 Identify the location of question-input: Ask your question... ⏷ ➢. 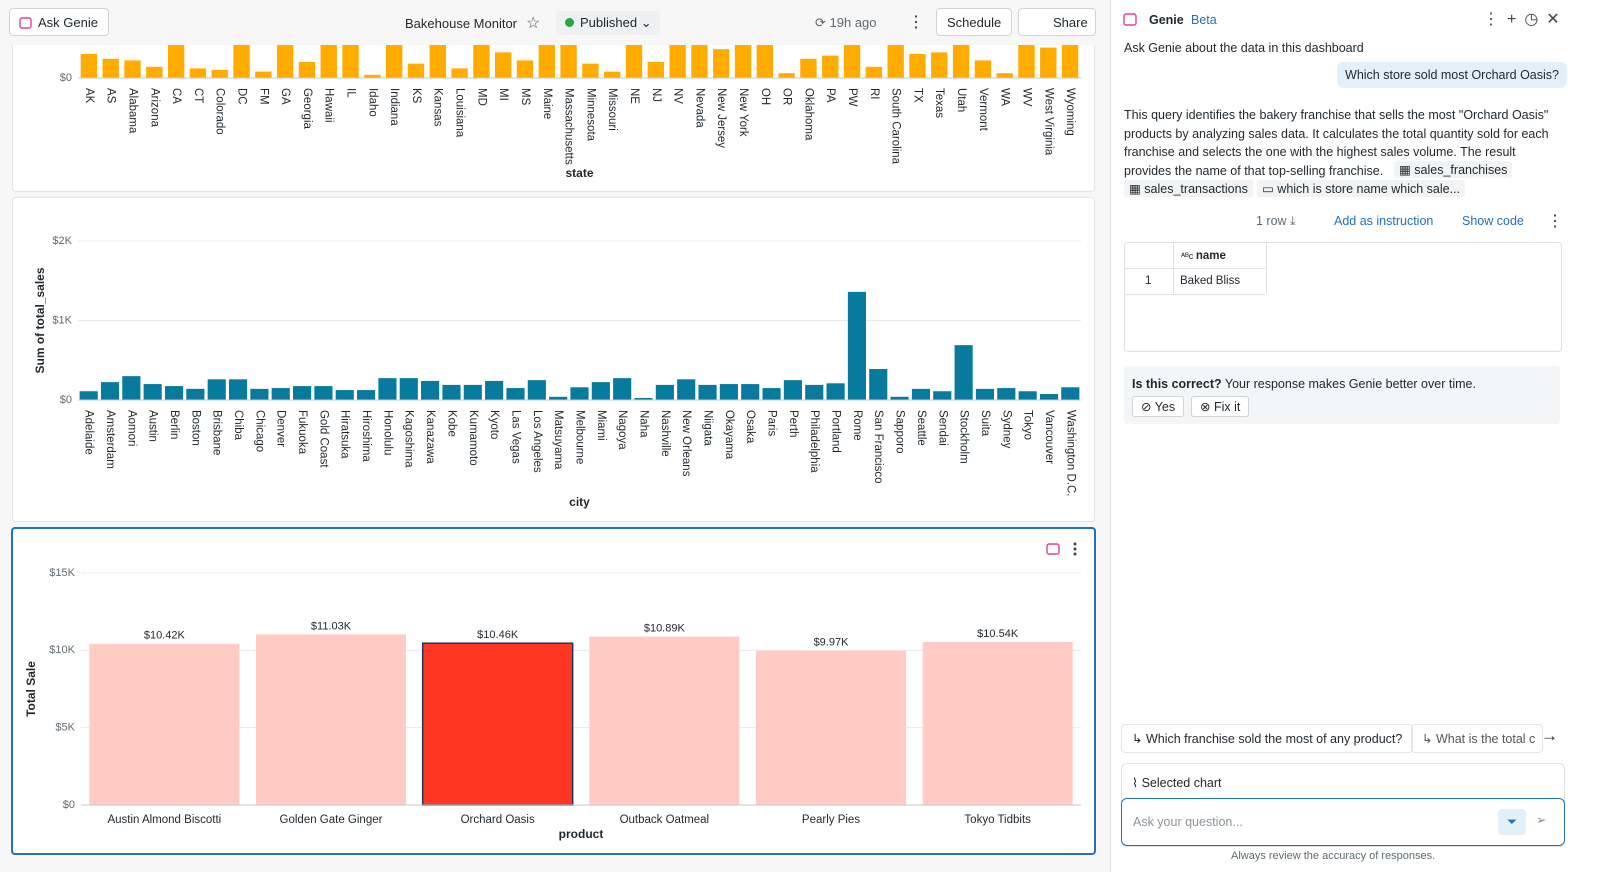
(1343, 822).